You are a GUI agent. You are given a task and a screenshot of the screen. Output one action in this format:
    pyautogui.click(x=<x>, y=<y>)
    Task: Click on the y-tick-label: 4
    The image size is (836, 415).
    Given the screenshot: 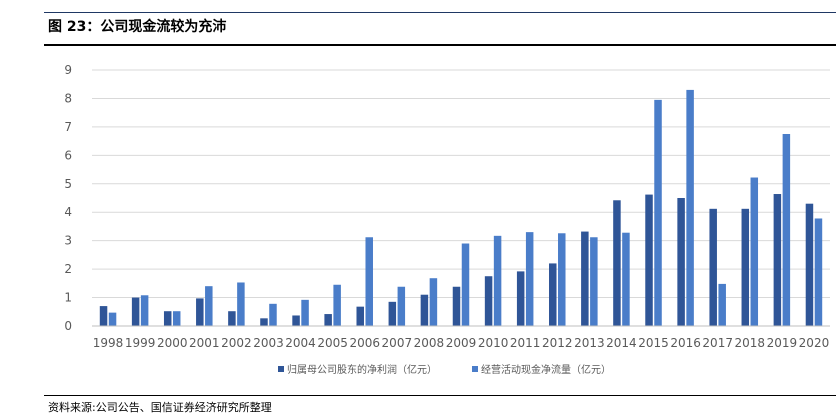 What is the action you would take?
    pyautogui.click(x=68, y=212)
    